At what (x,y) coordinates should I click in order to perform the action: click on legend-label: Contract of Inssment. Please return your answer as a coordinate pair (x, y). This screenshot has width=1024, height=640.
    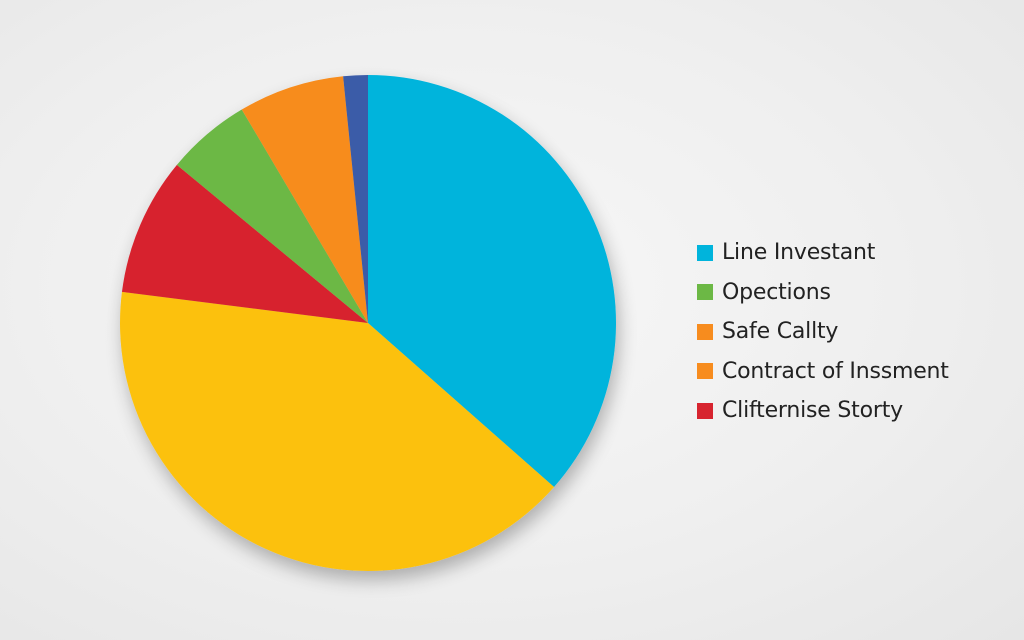
    Looking at the image, I should click on (835, 371).